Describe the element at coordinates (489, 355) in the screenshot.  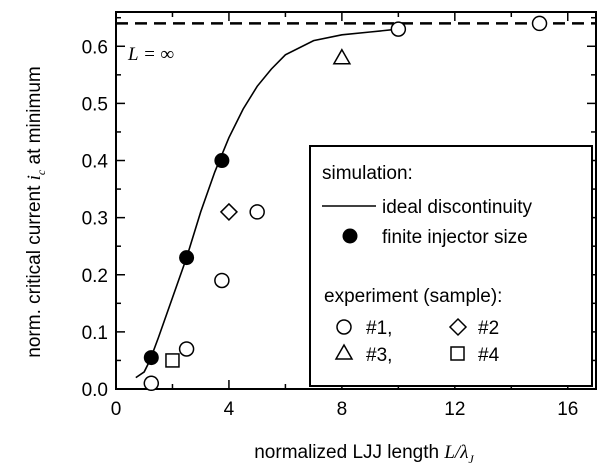
I see `legend-label-sample-4: #4` at that location.